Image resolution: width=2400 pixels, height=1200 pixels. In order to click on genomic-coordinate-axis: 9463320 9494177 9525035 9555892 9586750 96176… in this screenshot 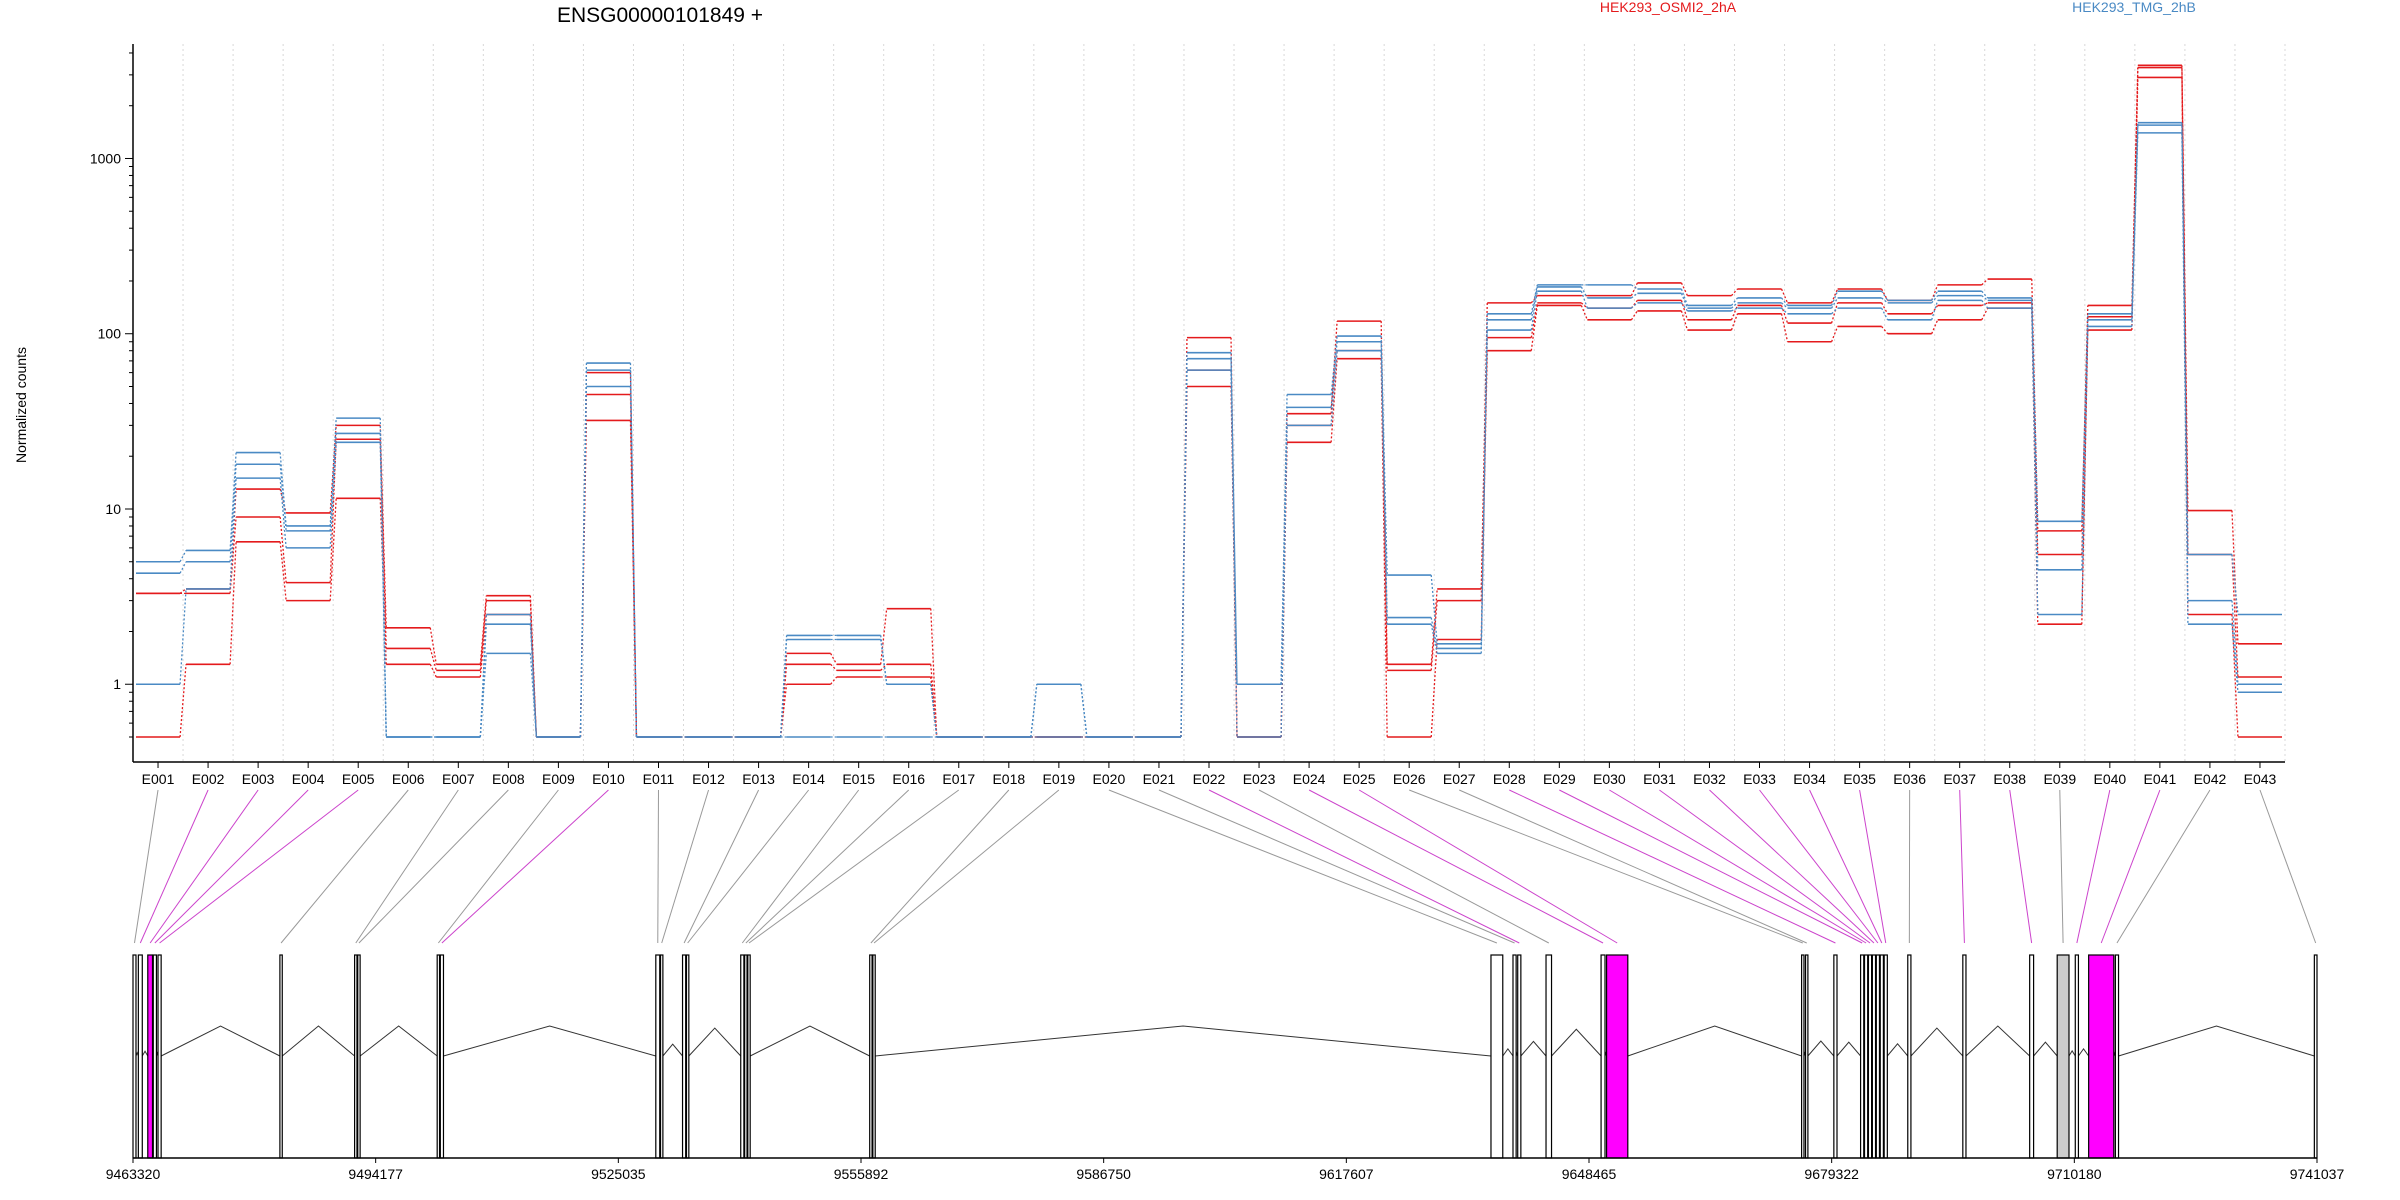, I will do `click(1225, 1169)`.